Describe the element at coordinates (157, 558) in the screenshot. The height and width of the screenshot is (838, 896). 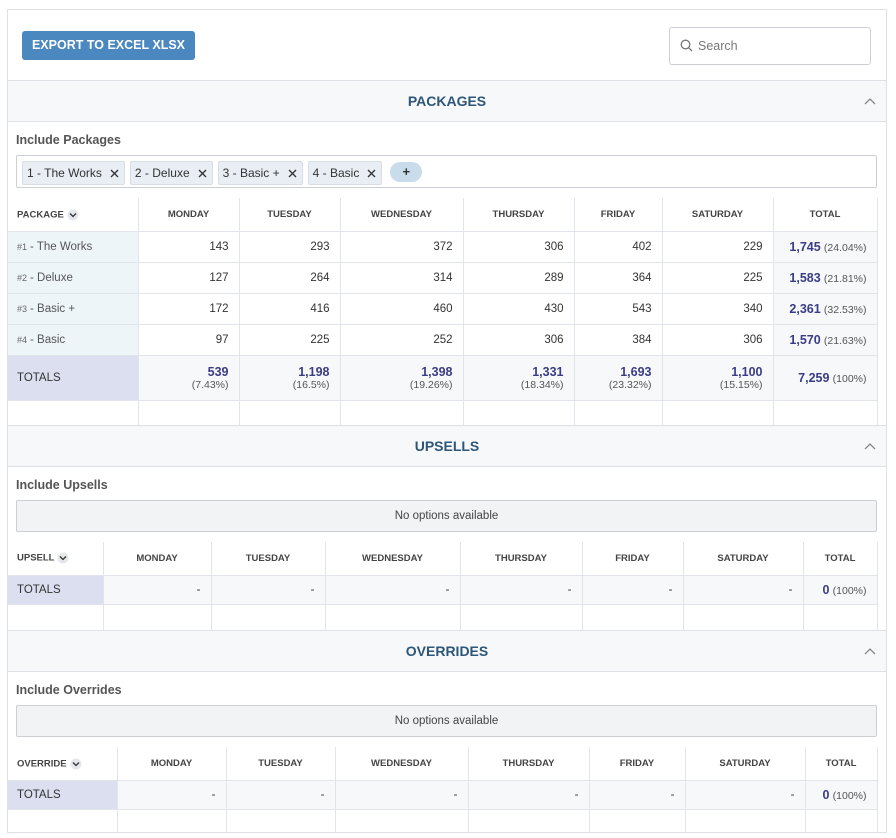
I see `column-header: MONDAY` at that location.